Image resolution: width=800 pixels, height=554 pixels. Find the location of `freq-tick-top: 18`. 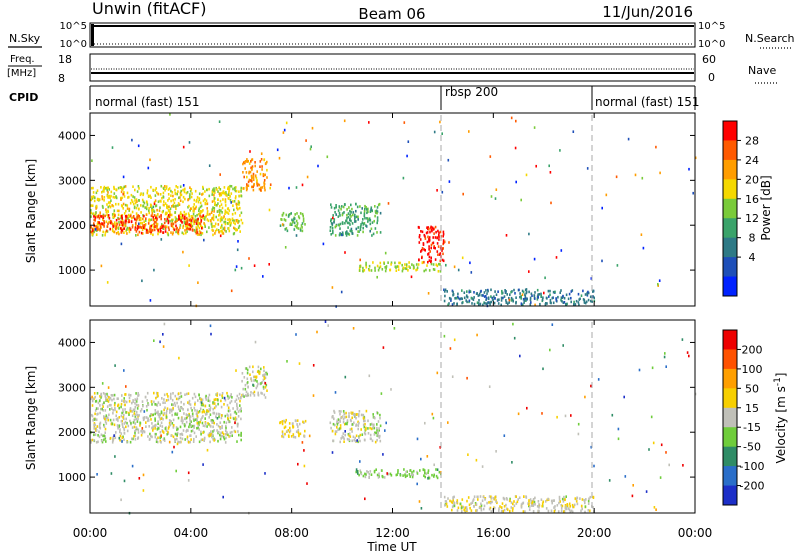

freq-tick-top: 18 is located at coordinates (65, 59).